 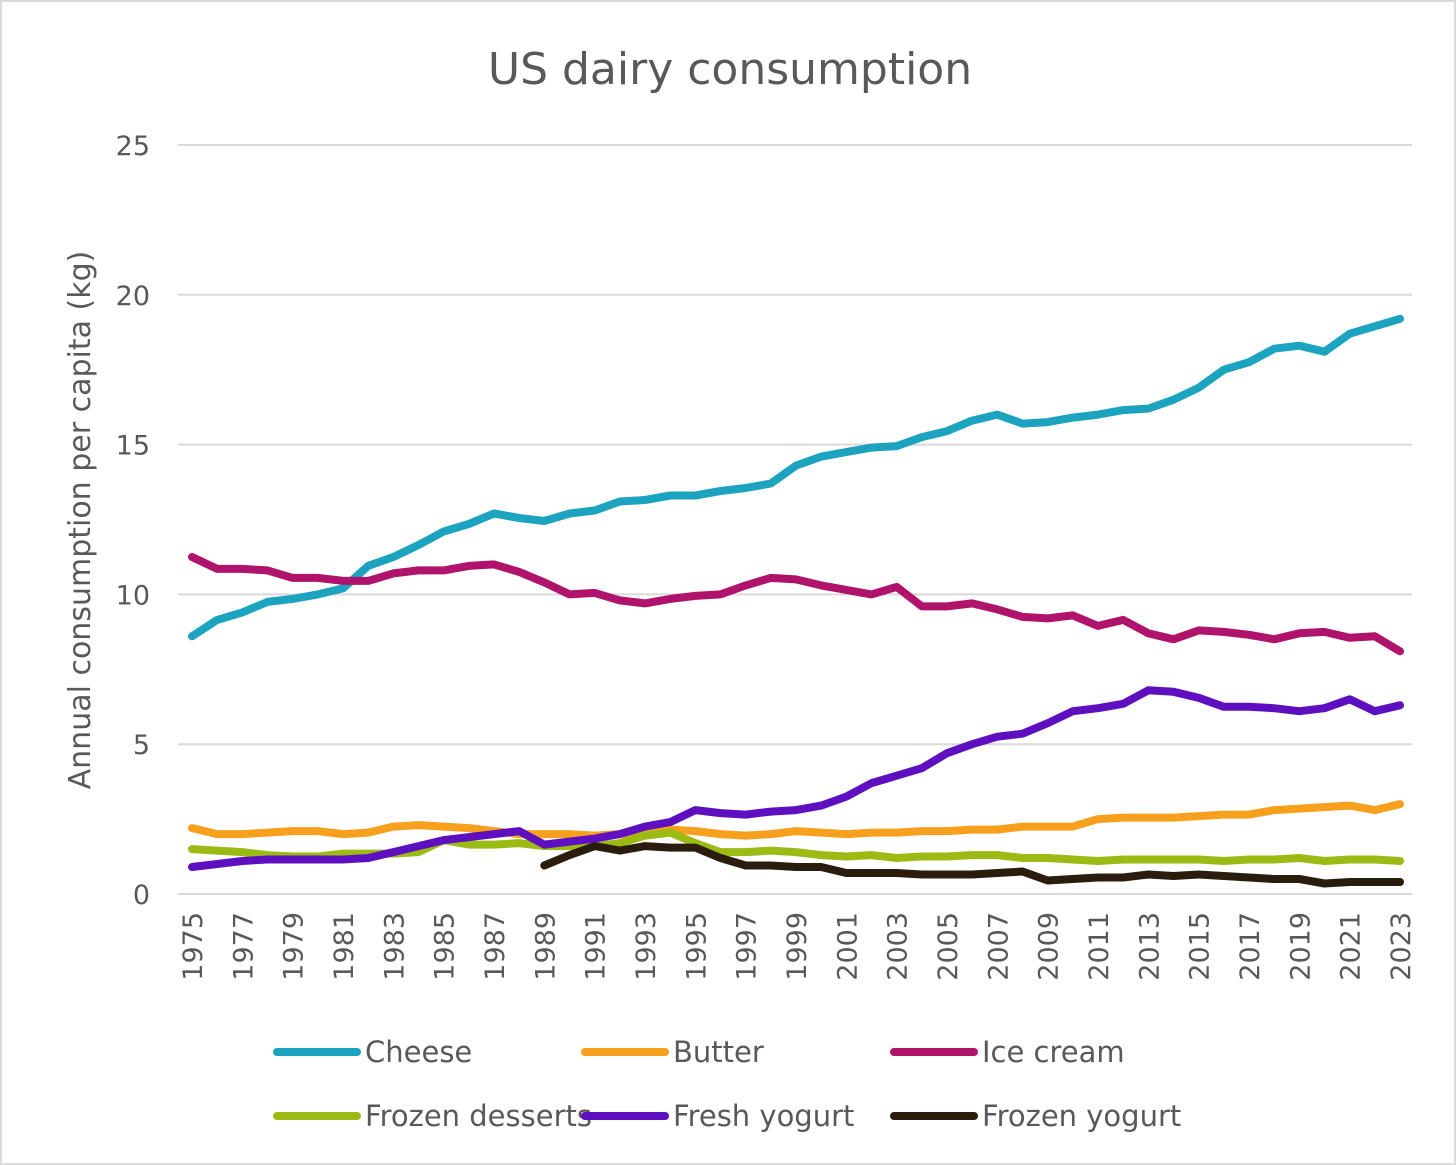 What do you see at coordinates (1401, 946) in the screenshot?
I see `x-tick-label: 2023` at bounding box center [1401, 946].